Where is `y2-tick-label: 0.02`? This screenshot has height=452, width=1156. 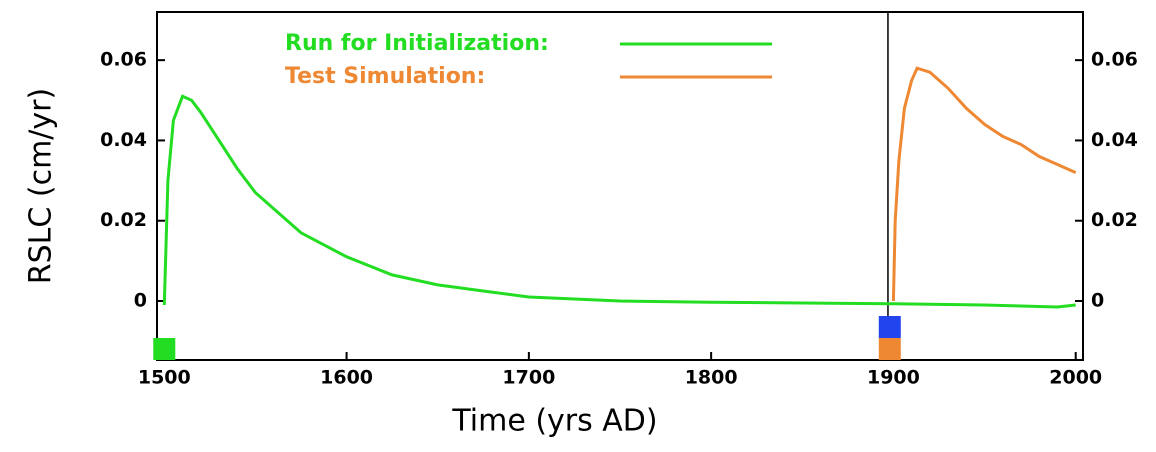 y2-tick-label: 0.02 is located at coordinates (1114, 220).